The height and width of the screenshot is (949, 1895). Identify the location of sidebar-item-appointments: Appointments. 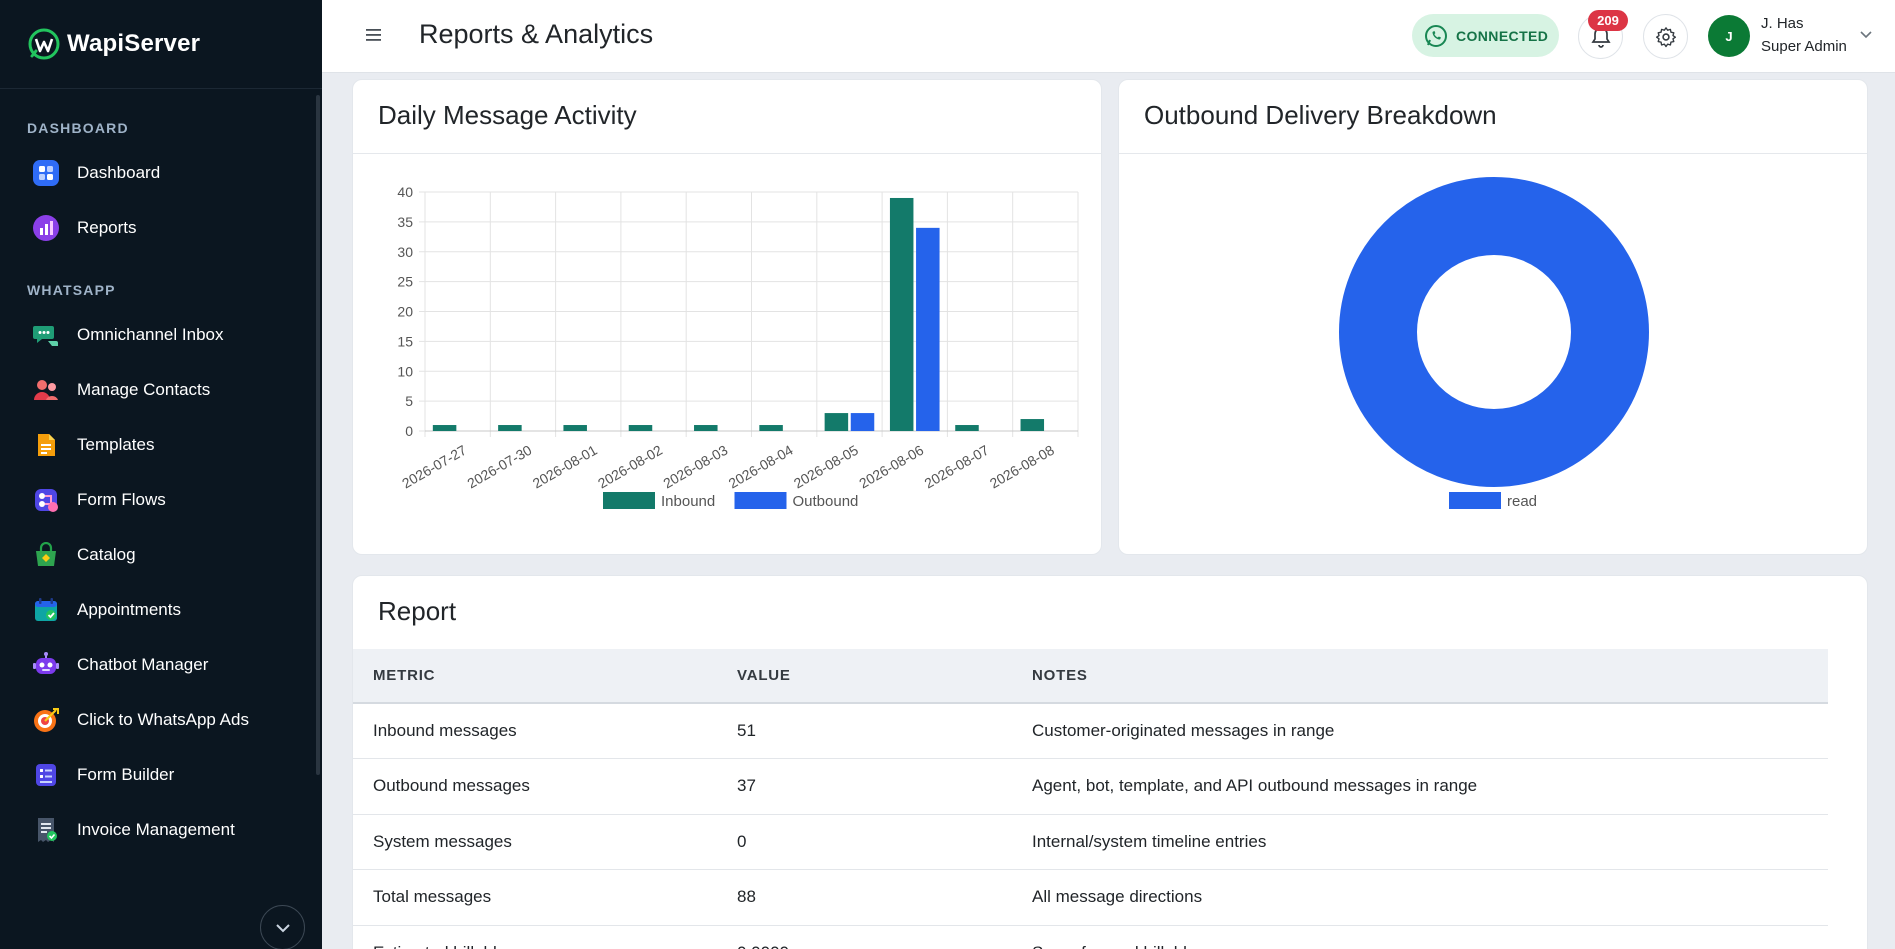
(163, 610).